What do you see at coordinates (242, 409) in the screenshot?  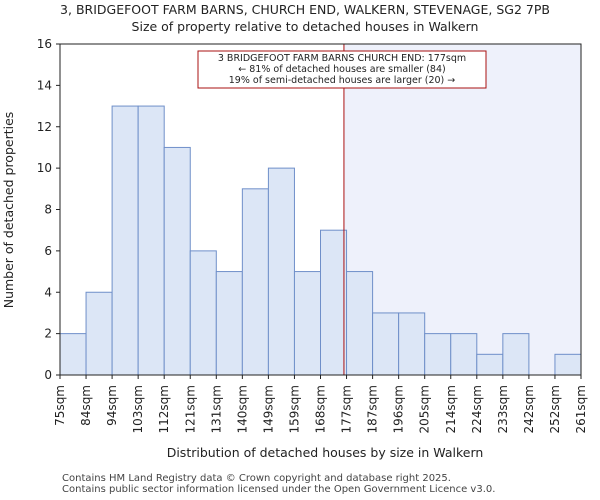 I see `x-tick-label: 140sqm` at bounding box center [242, 409].